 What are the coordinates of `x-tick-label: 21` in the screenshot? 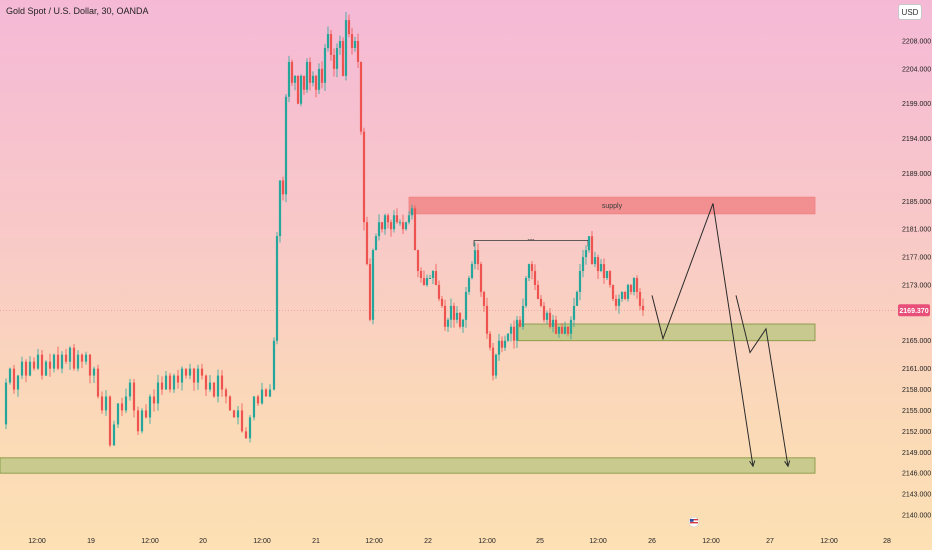 It's located at (316, 541).